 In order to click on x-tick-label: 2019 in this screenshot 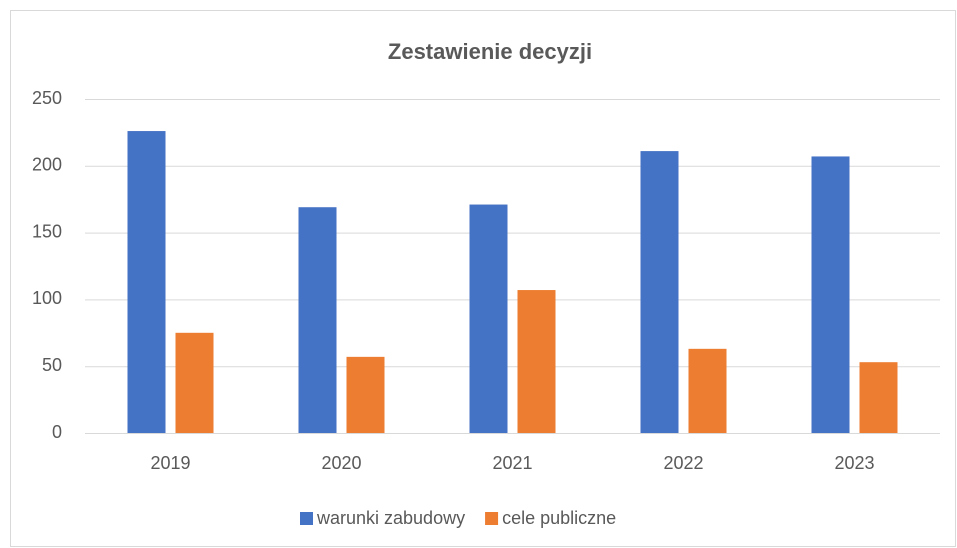, I will do `click(170, 463)`.